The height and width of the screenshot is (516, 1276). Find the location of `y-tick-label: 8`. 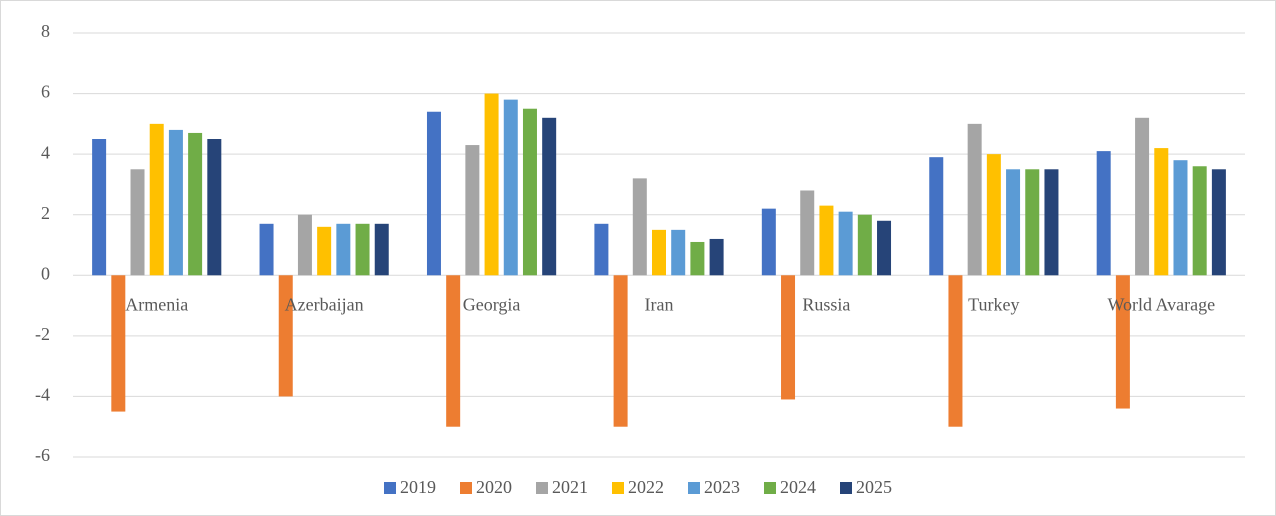

y-tick-label: 8 is located at coordinates (45, 31).